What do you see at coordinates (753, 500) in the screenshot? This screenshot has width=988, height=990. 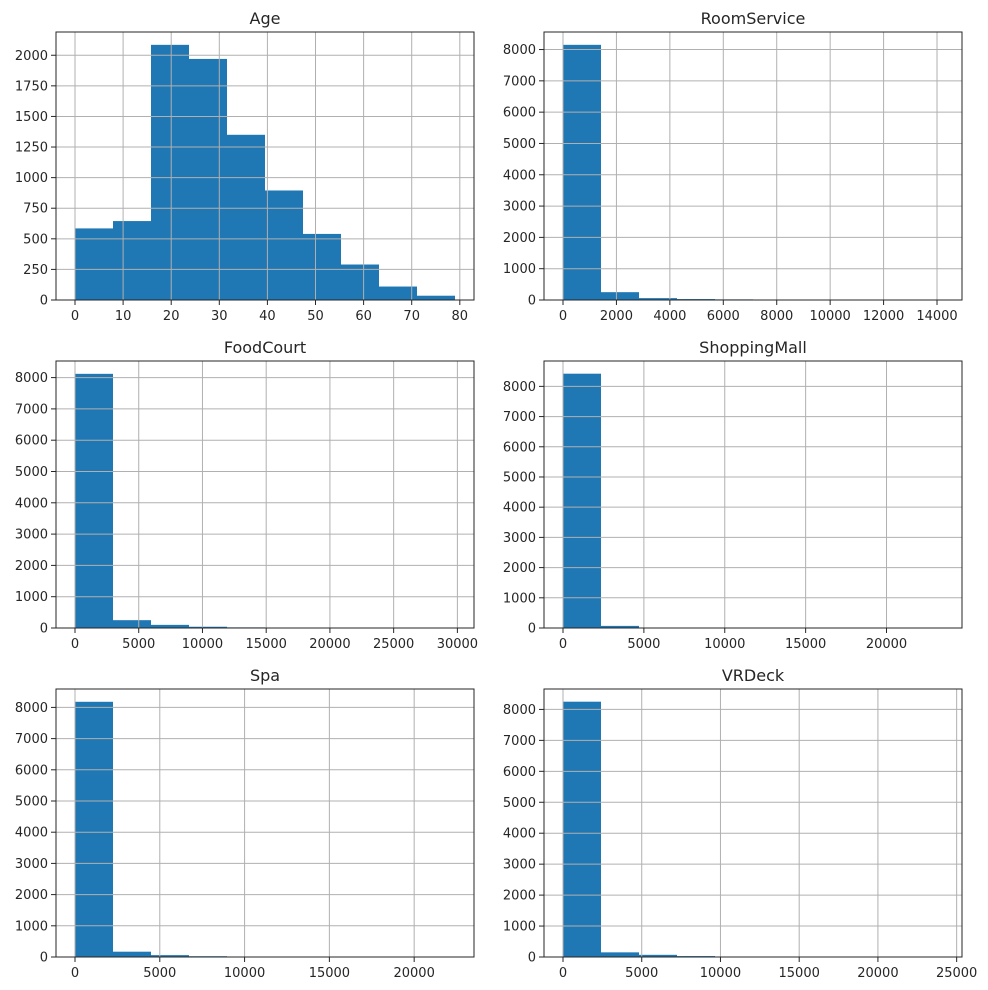 I see `shoppingmall-bars` at bounding box center [753, 500].